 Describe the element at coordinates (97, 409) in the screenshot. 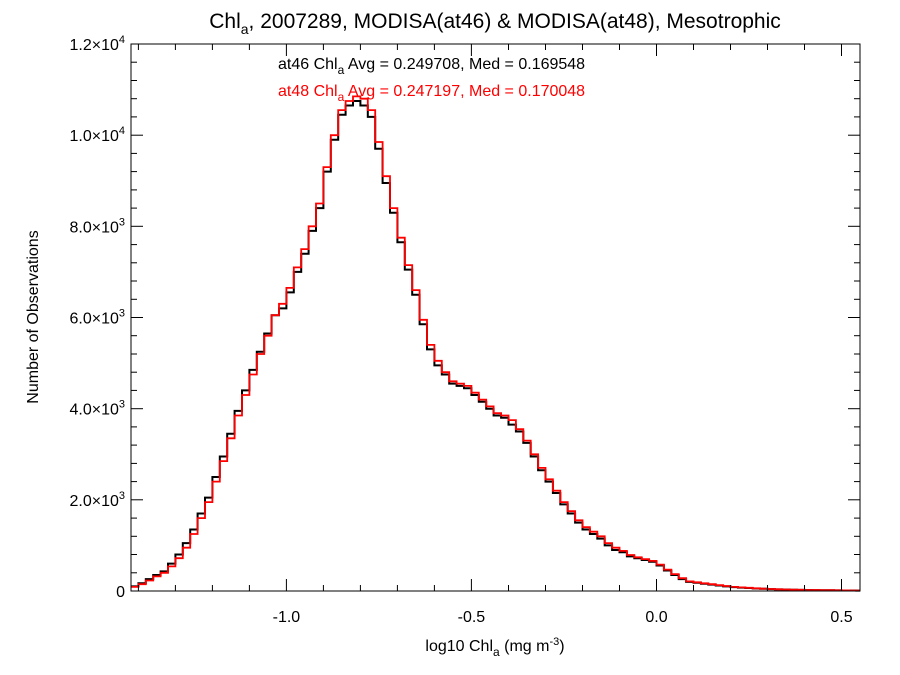

I see `y-tick-label: 4.0×10³` at that location.